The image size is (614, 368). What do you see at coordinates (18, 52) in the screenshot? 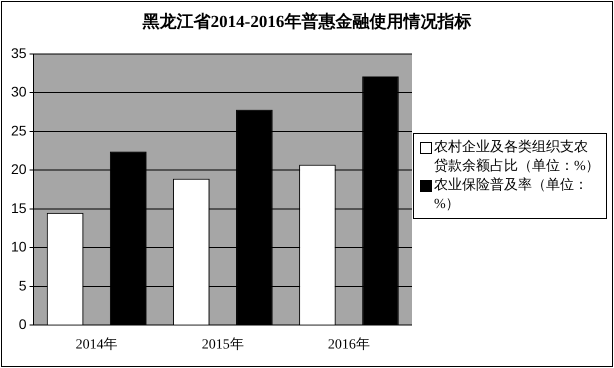
I see `y-tick-label: 35` at bounding box center [18, 52].